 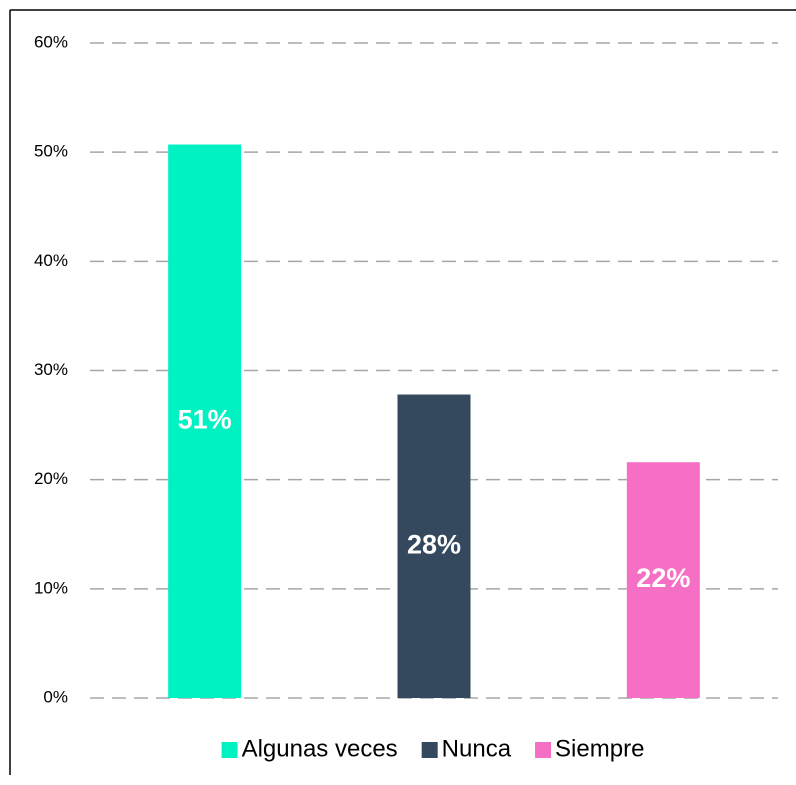 I want to click on y-tick-label: 30%, so click(x=51, y=369).